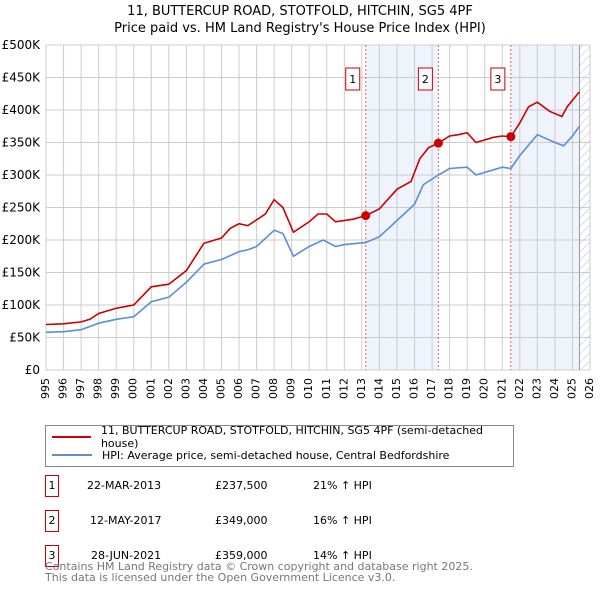 Image resolution: width=600 pixels, height=590 pixels. I want to click on y-tick-label: £400K, so click(22, 110).